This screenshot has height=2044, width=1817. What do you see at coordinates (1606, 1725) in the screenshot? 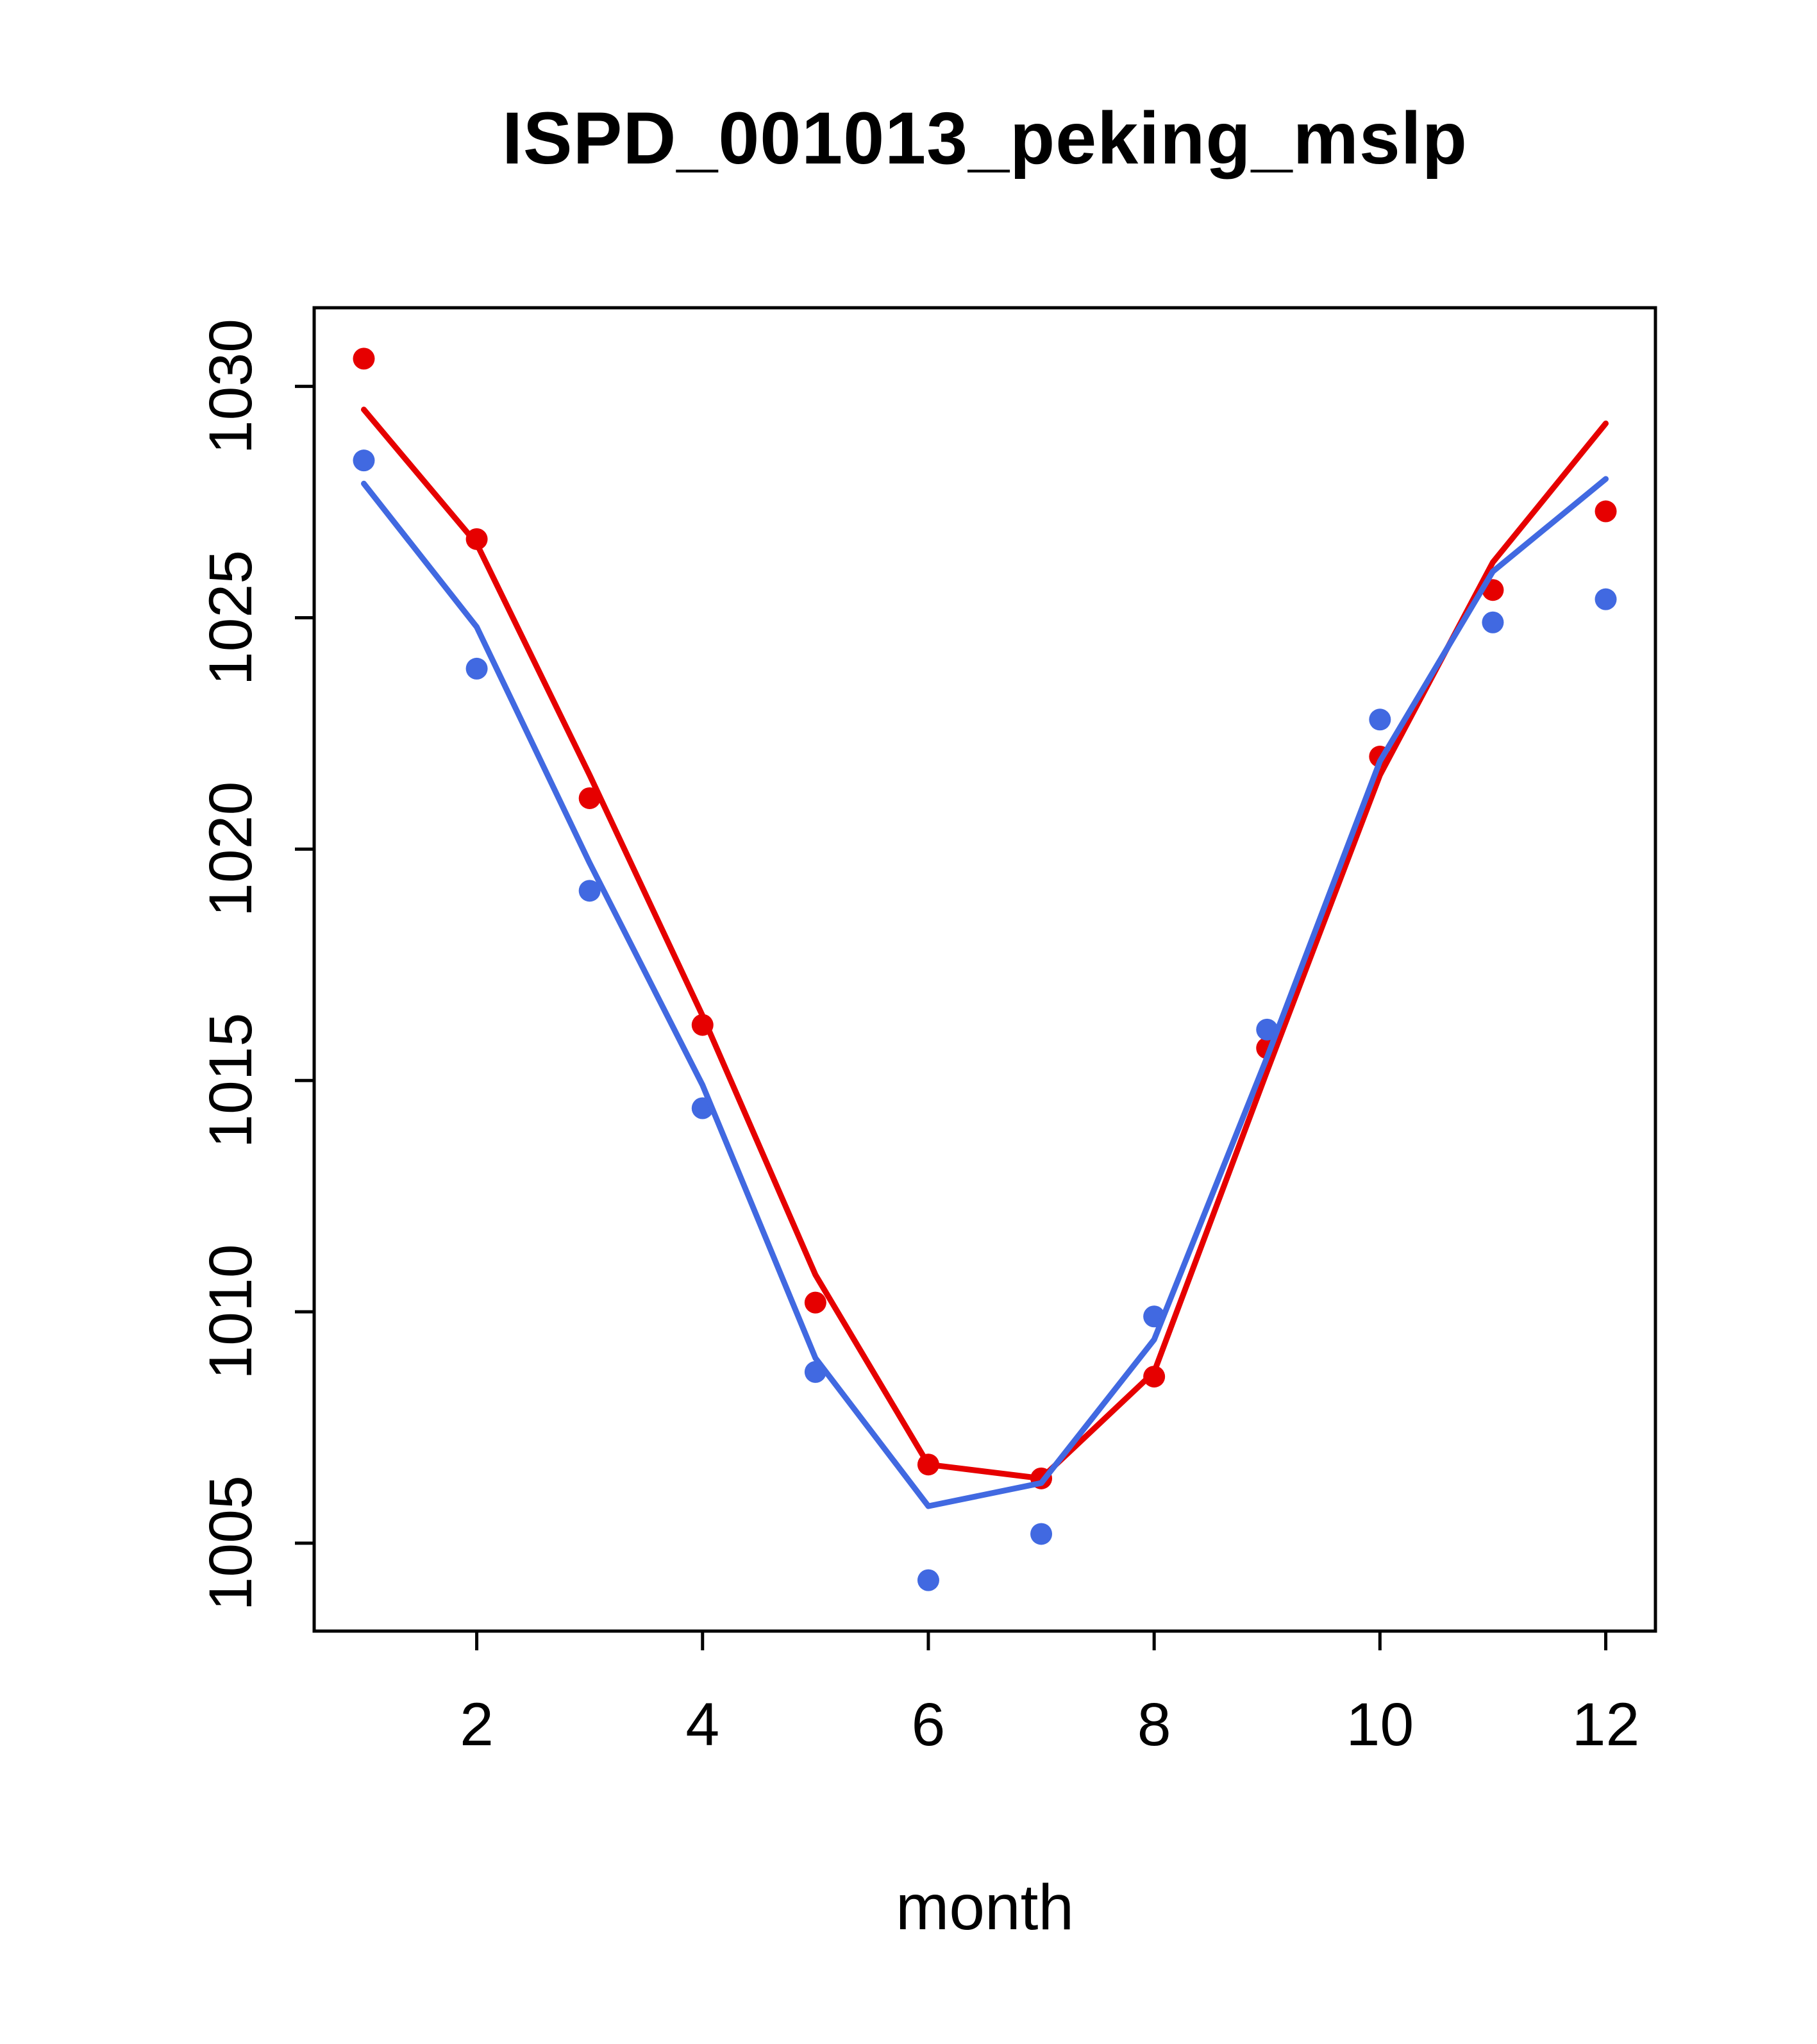
I see `x-tick-label: 12` at bounding box center [1606, 1725].